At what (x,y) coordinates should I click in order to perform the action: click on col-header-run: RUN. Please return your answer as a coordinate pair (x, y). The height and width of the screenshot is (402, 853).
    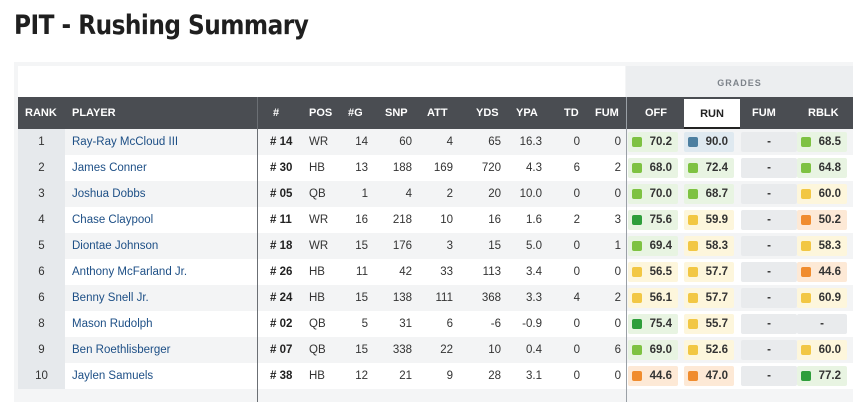
    Looking at the image, I should click on (712, 114).